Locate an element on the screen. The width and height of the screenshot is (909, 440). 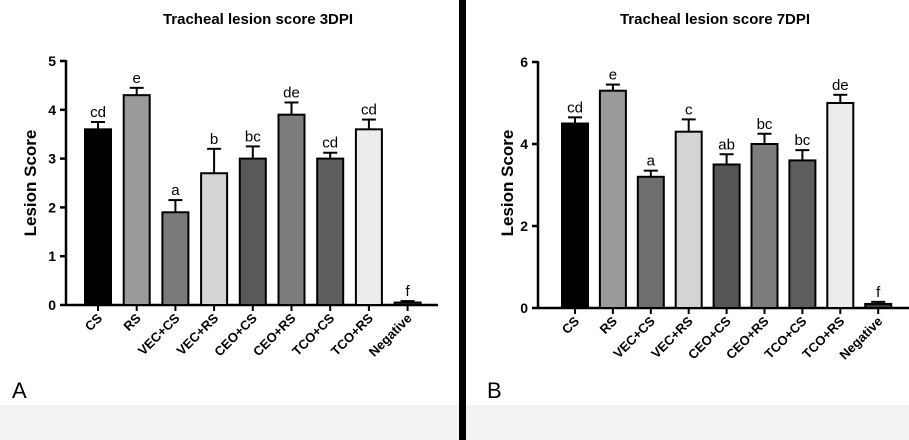
panel-a-y-tick-label: 3 is located at coordinates (52, 159).